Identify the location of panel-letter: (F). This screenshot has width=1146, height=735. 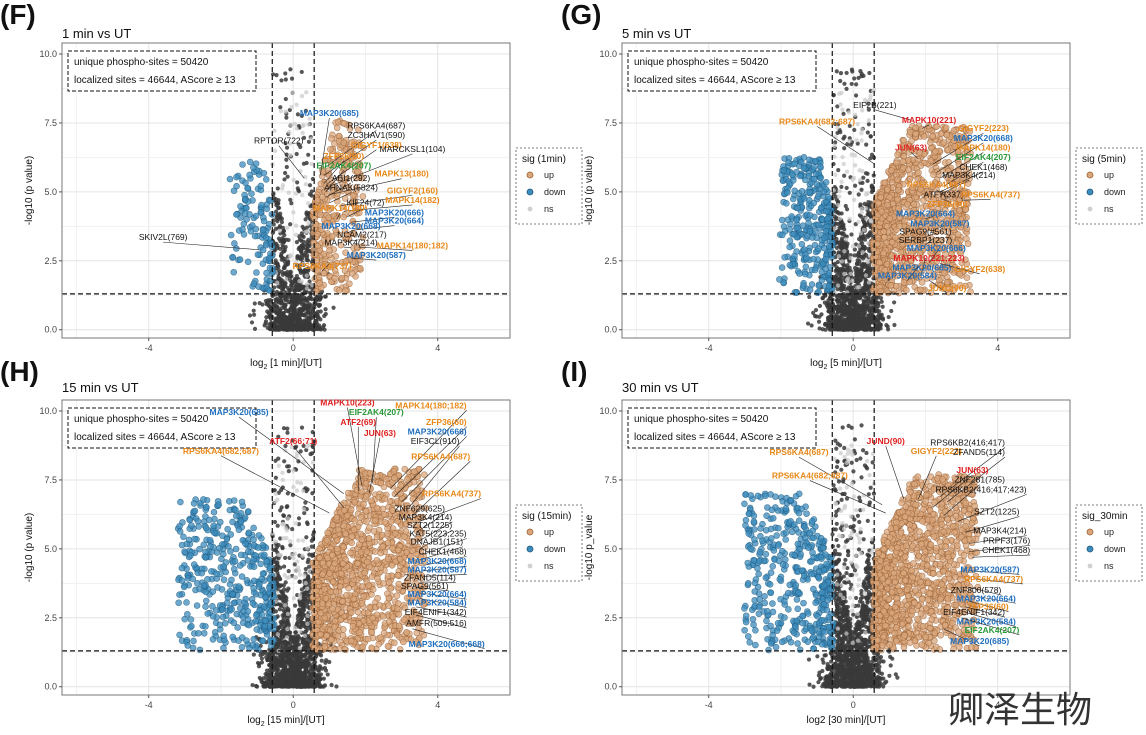
(18, 15).